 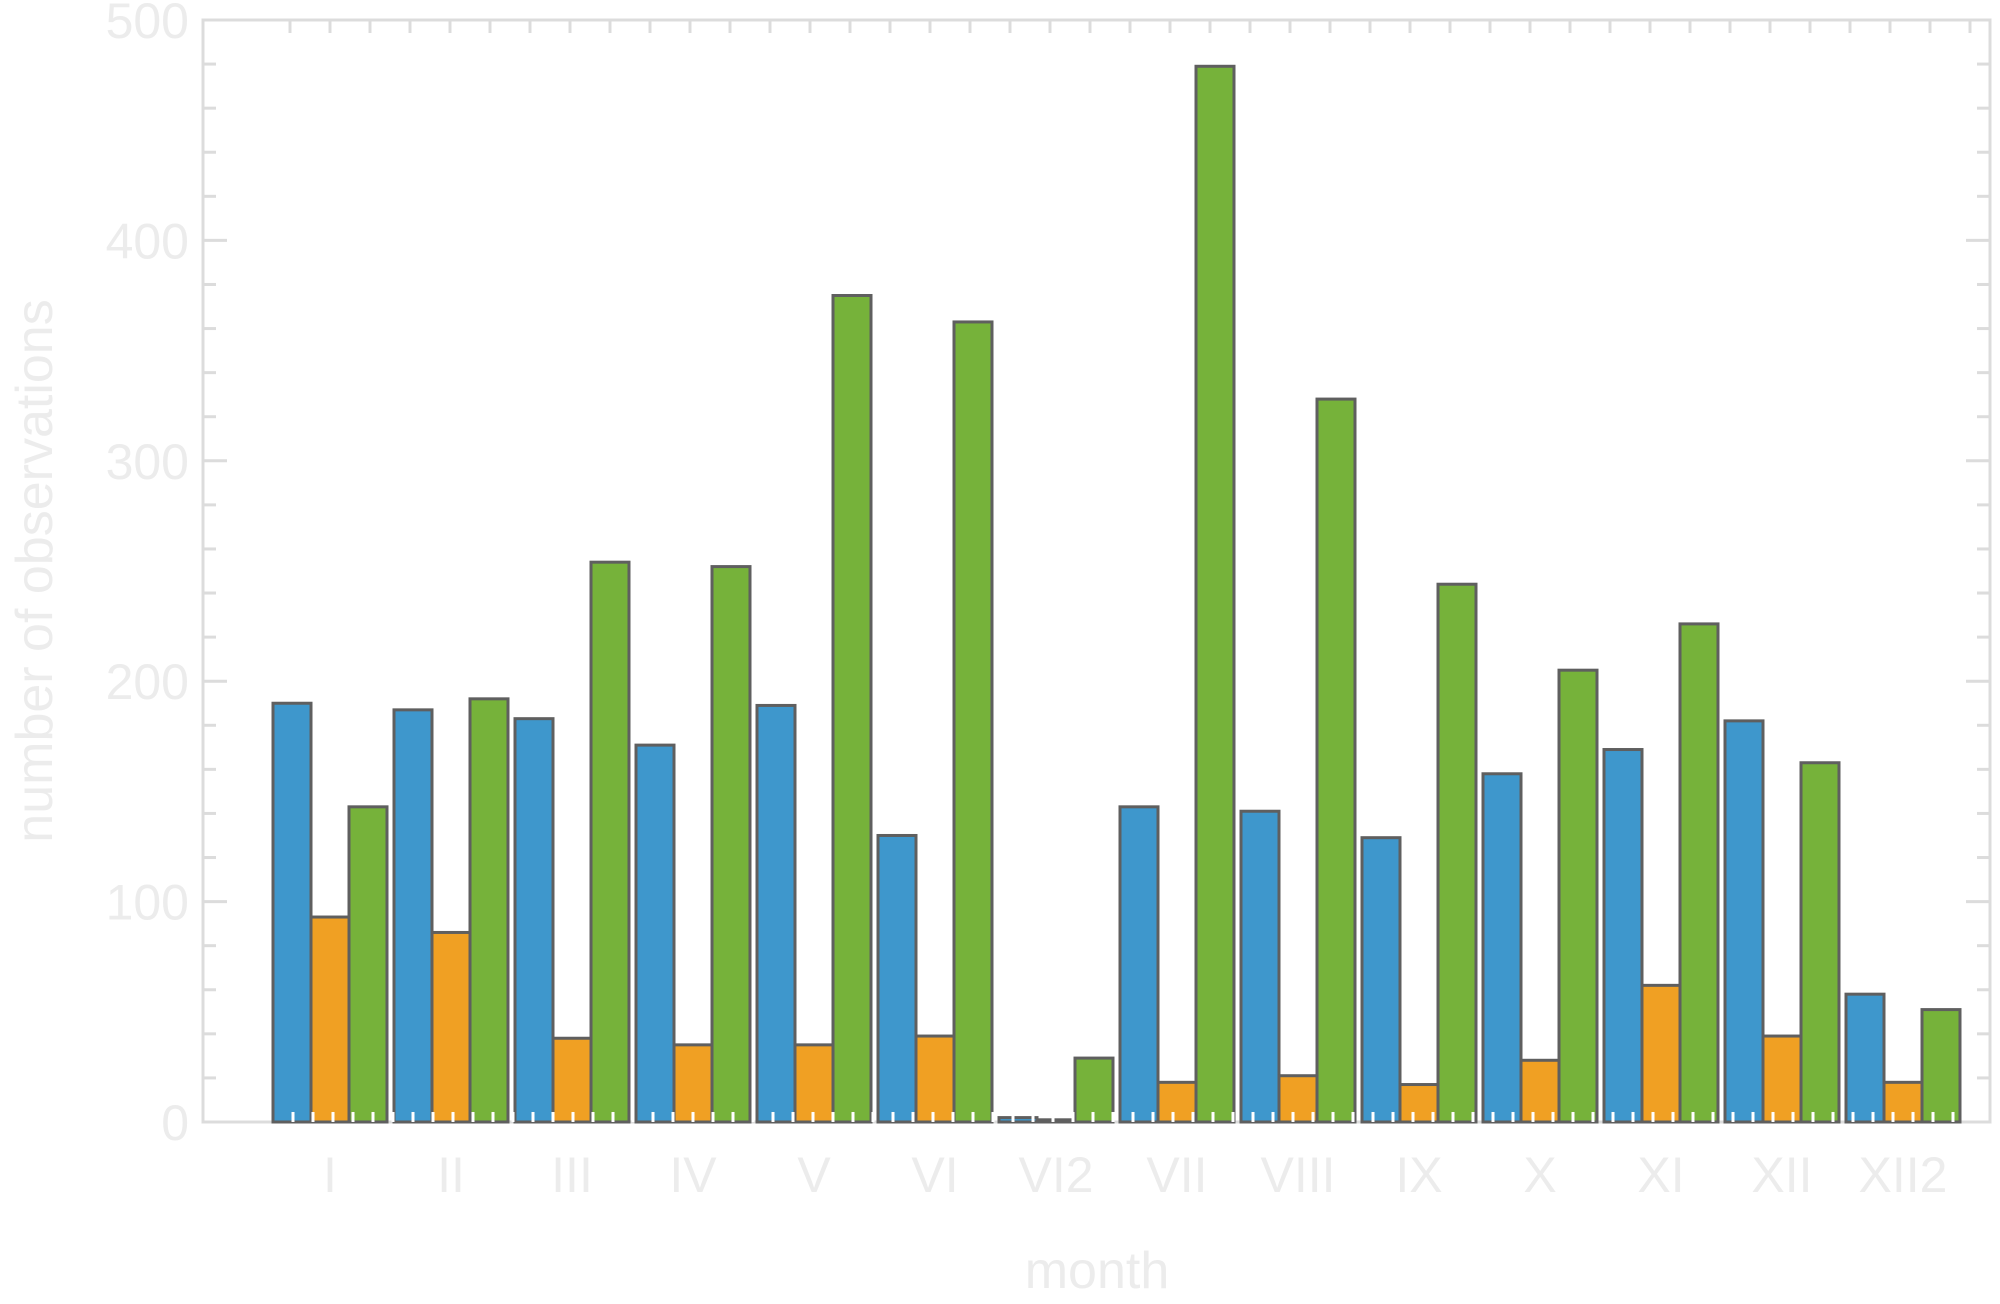 What do you see at coordinates (175, 1123) in the screenshot?
I see `y-tick-label: 0` at bounding box center [175, 1123].